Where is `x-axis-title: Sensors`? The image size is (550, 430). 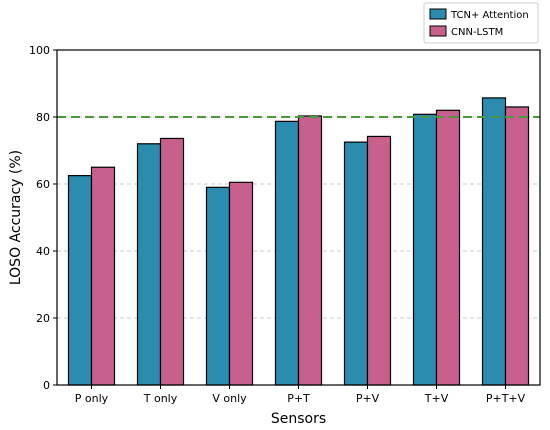 x-axis-title: Sensors is located at coordinates (298, 419).